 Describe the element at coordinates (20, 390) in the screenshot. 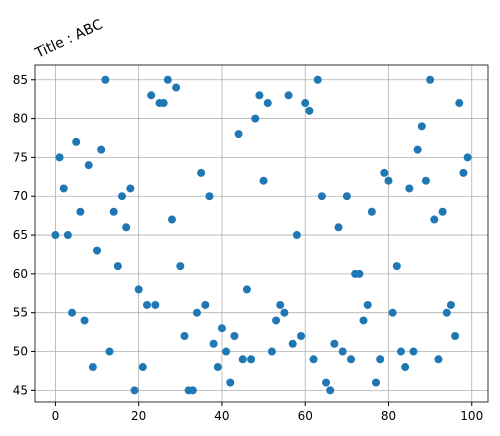

I see `y-tick-label: 45` at that location.